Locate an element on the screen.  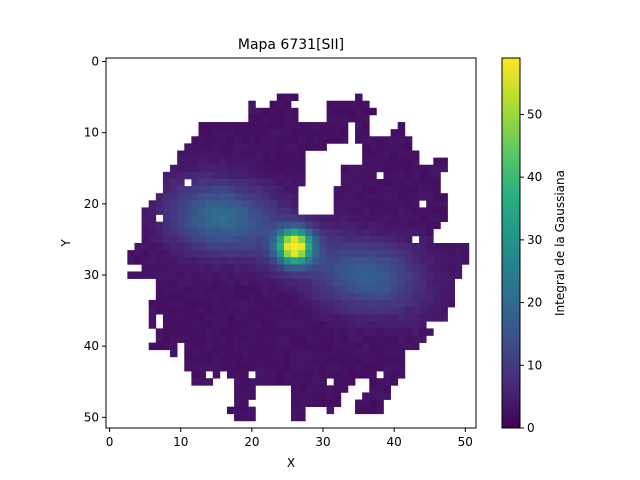
colorbar-tick-label: 0 is located at coordinates (531, 428).